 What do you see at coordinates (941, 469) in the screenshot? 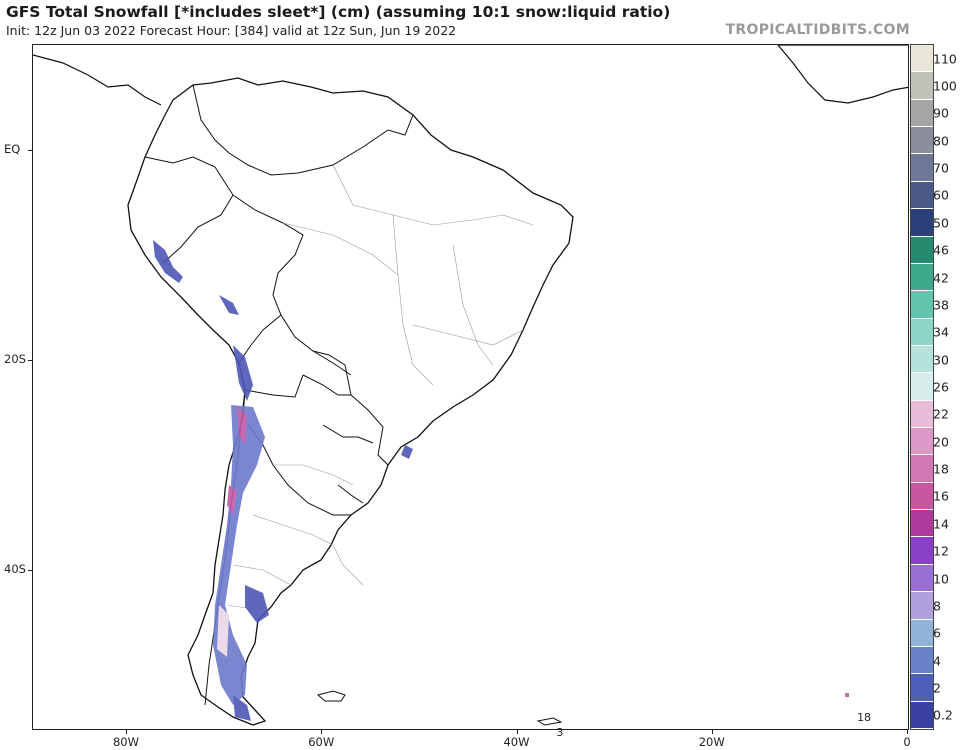
I see `colorbar-label: 18` at bounding box center [941, 469].